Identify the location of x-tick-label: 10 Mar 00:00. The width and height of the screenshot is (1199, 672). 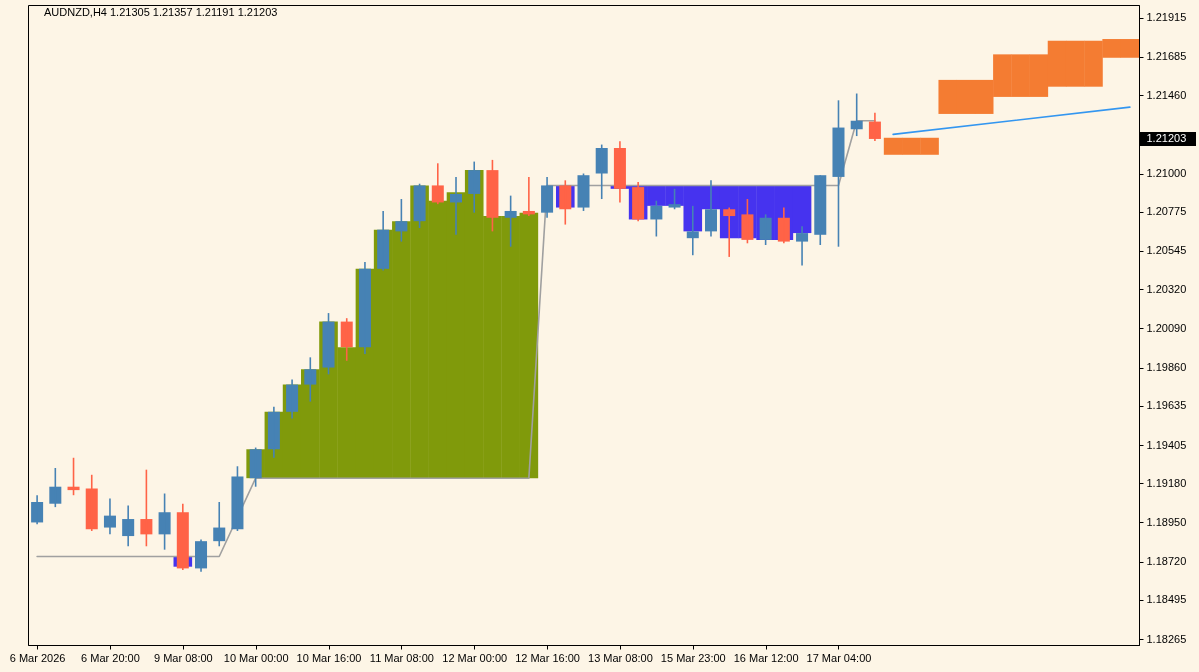
(256, 657).